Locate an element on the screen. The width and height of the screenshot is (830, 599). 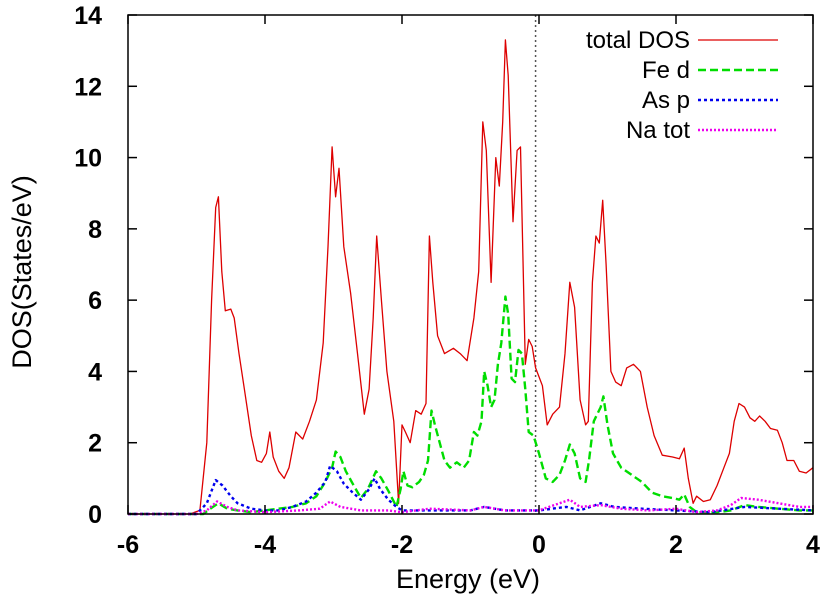
y-tick-label: 2 is located at coordinates (95, 444).